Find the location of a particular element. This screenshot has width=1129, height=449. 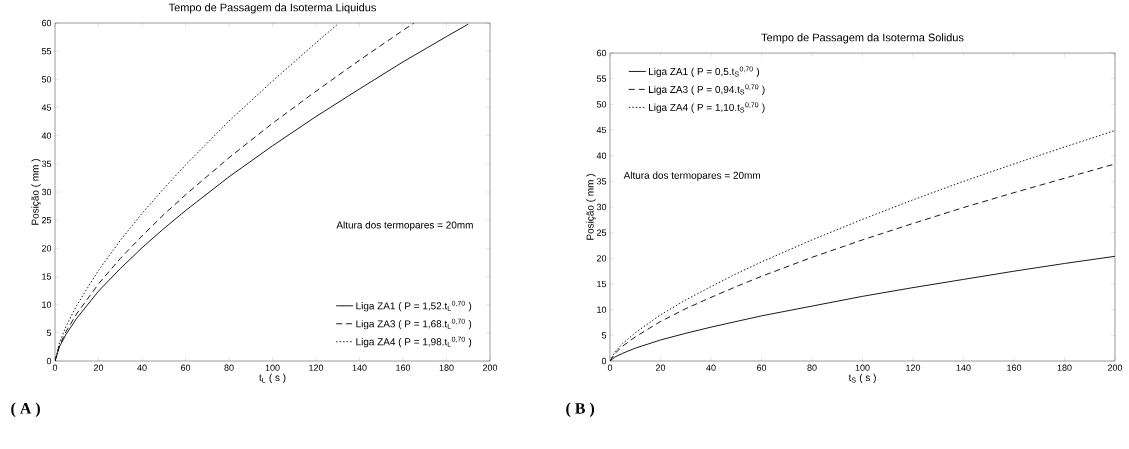

legend-label: Liga ZA1 ( P = 1,52.t$_{L}$$^{0,70}$ ) is located at coordinates (414, 306).